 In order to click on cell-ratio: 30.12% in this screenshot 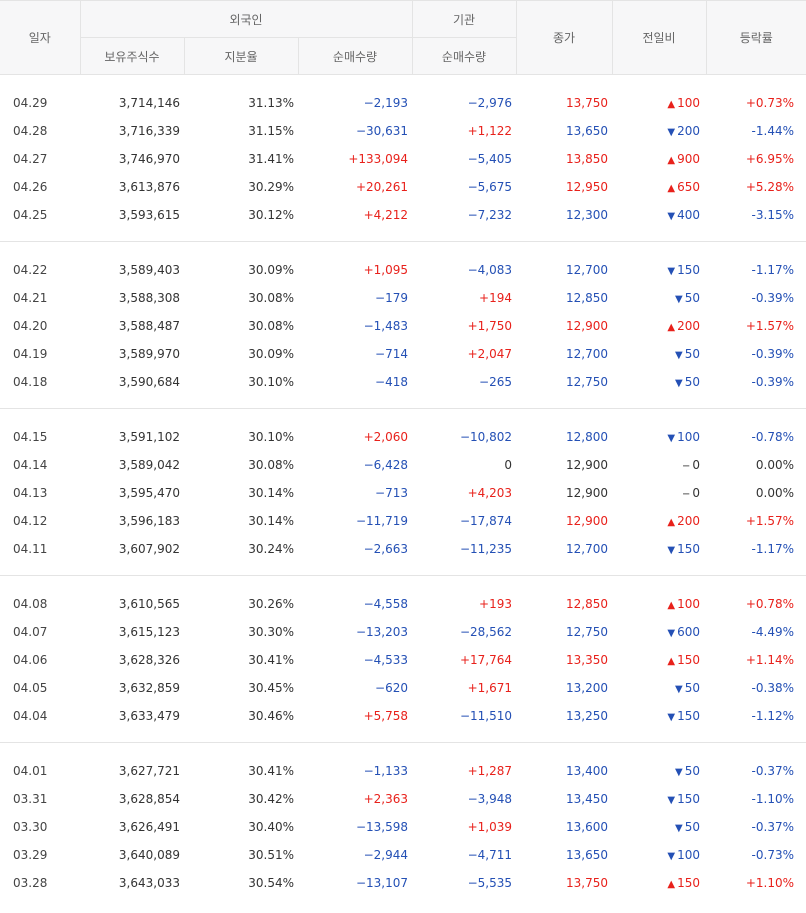, I will do `click(271, 215)`.